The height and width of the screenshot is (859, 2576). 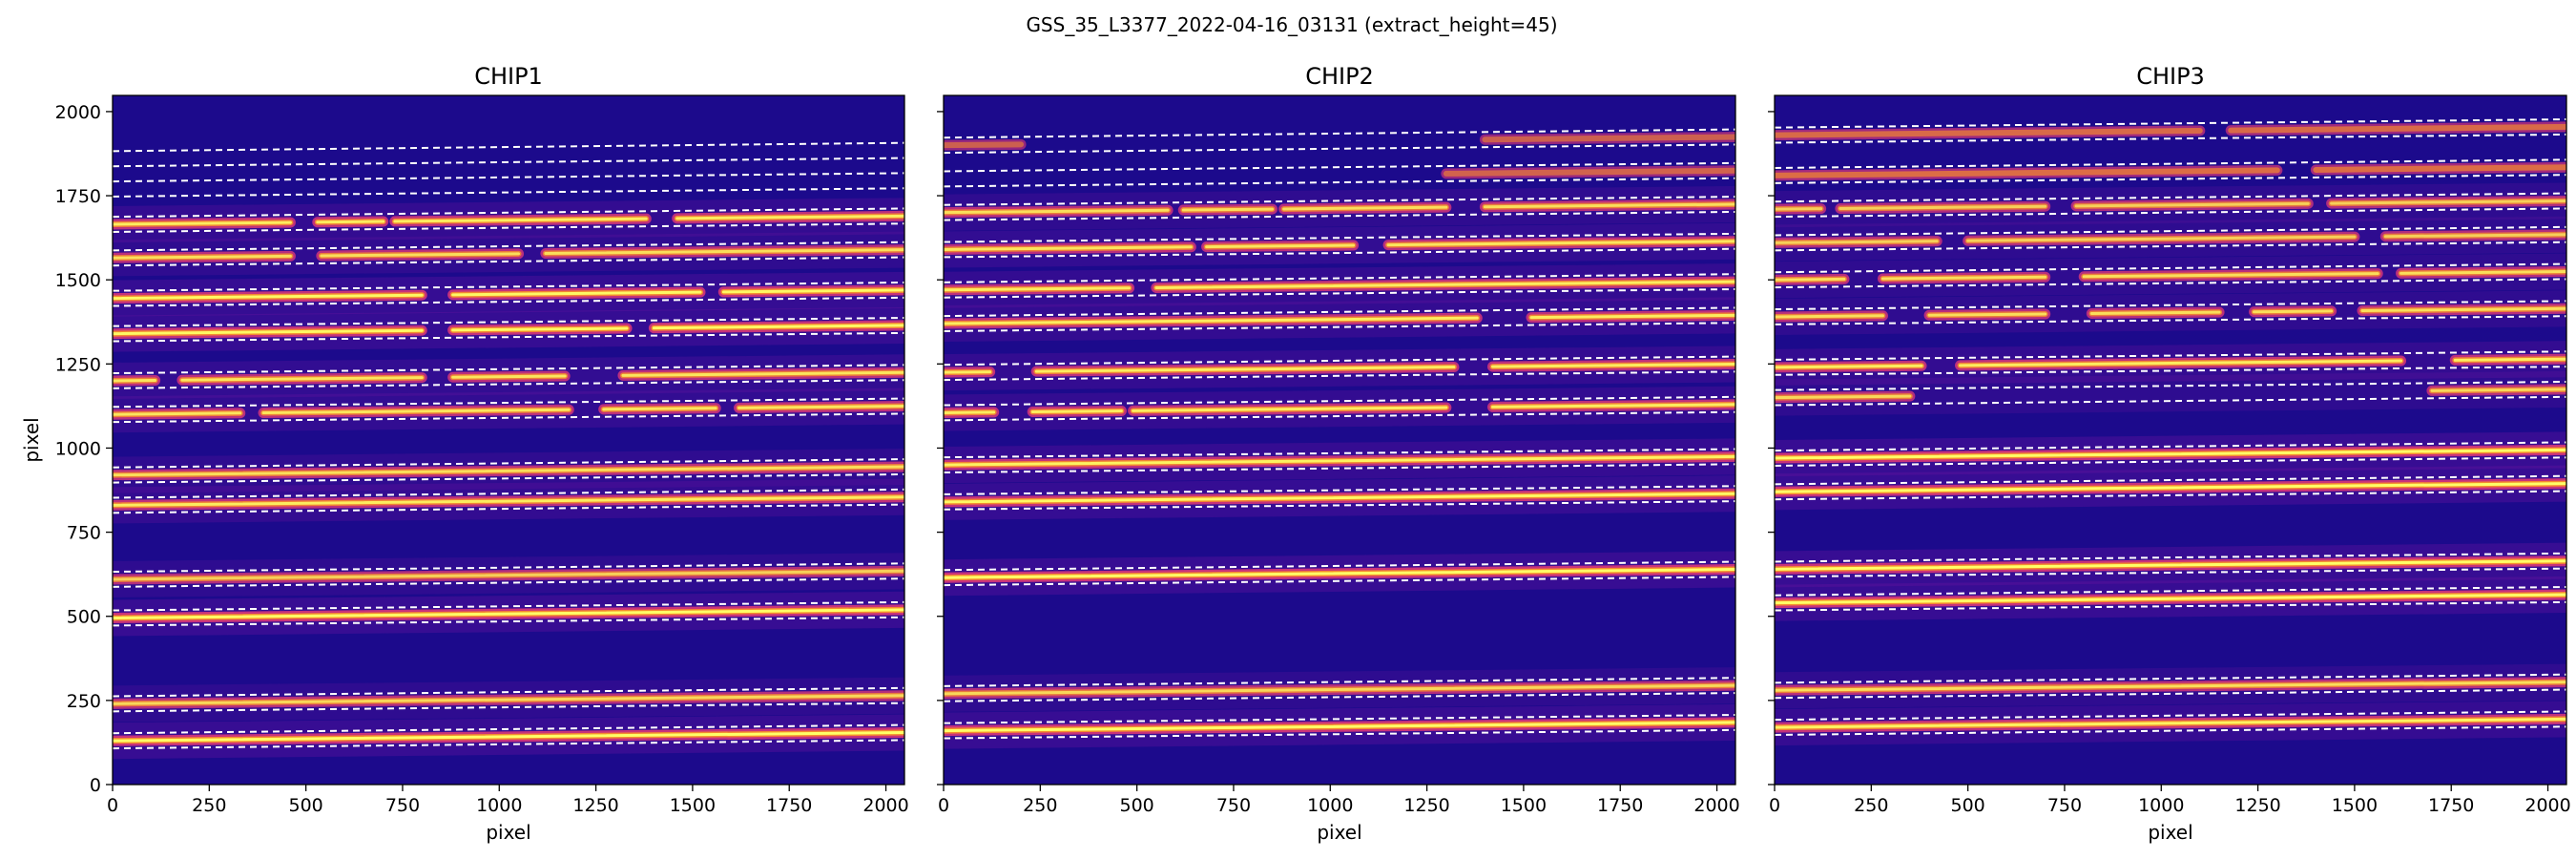 What do you see at coordinates (209, 805) in the screenshot?
I see `x-tick-label: 250` at bounding box center [209, 805].